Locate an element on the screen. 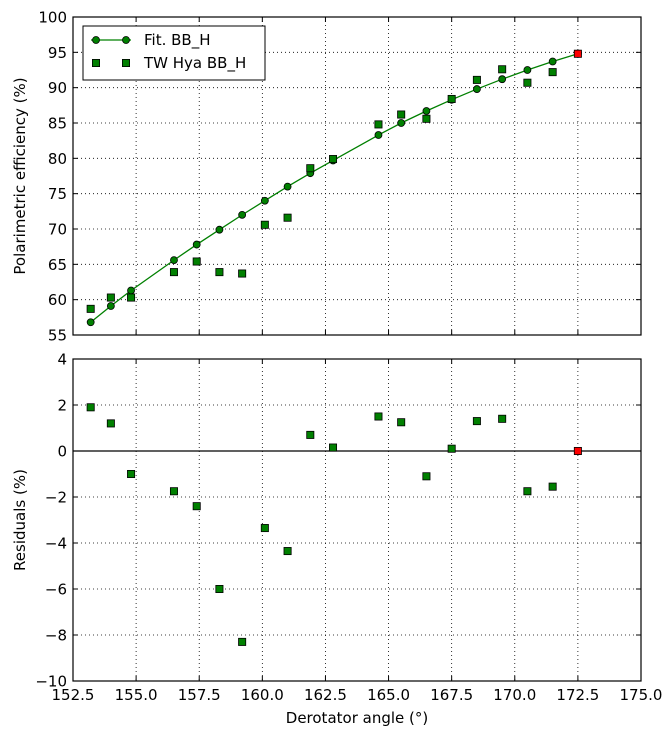 Image resolution: width=668 pixels, height=729 pixels. y-tick-label: 2 is located at coordinates (62, 406).